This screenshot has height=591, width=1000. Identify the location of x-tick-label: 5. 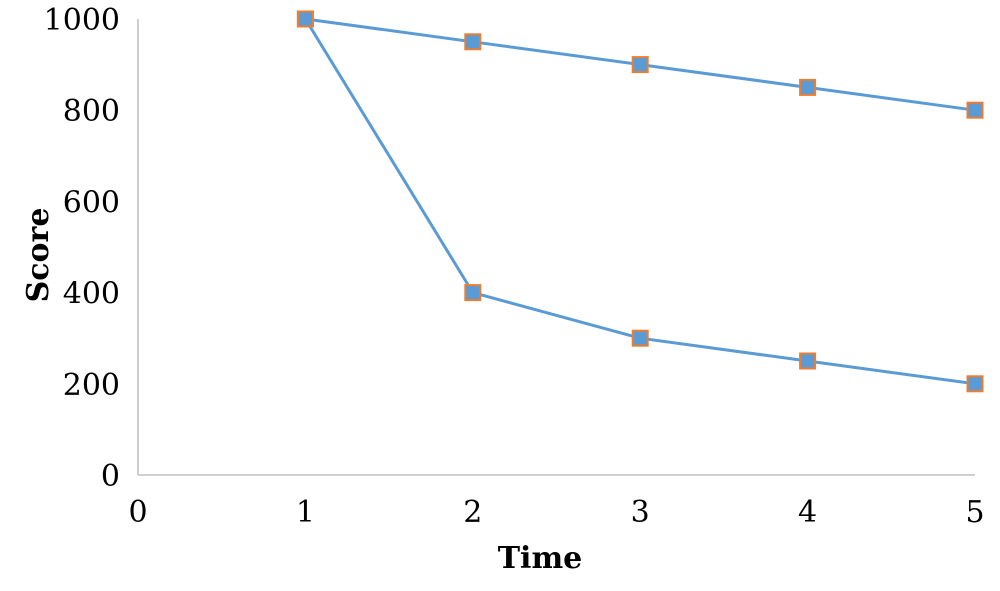
(974, 512).